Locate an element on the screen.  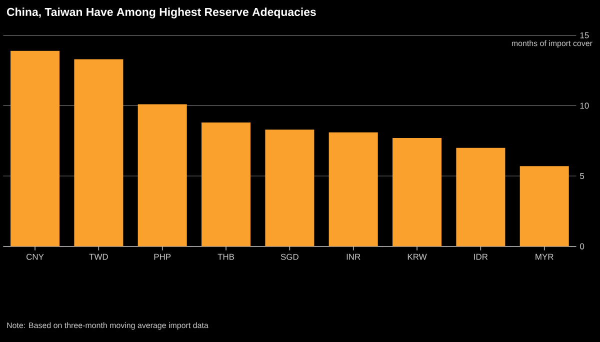
x-tick-label: TWD is located at coordinates (98, 257).